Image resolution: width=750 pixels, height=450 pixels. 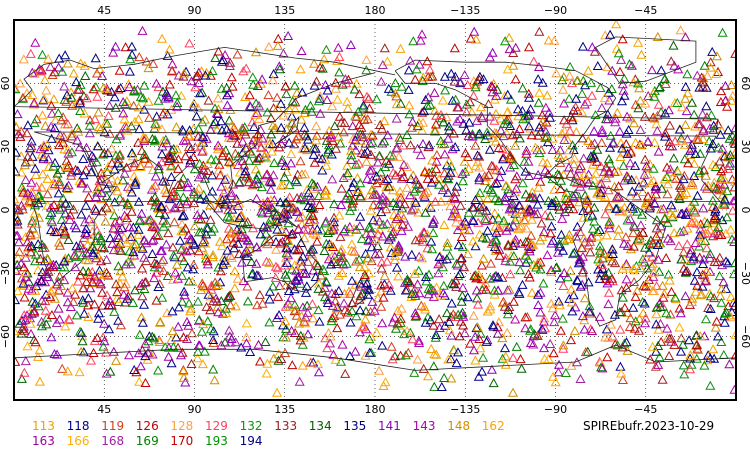 I want to click on legend-entry: 134, so click(x=320, y=426).